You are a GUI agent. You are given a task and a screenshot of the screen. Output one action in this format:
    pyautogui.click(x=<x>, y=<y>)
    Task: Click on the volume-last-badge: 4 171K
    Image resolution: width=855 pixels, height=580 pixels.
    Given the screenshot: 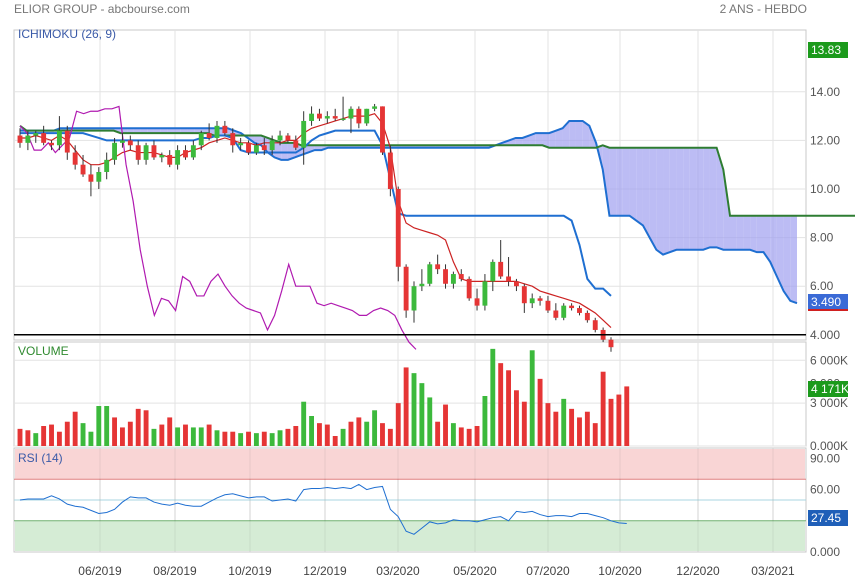 What is the action you would take?
    pyautogui.click(x=830, y=389)
    